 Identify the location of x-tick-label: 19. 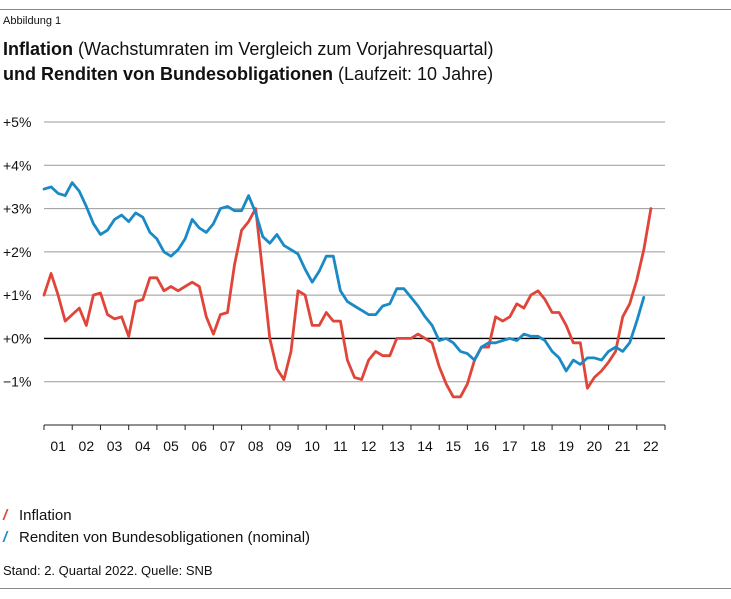
(566, 446).